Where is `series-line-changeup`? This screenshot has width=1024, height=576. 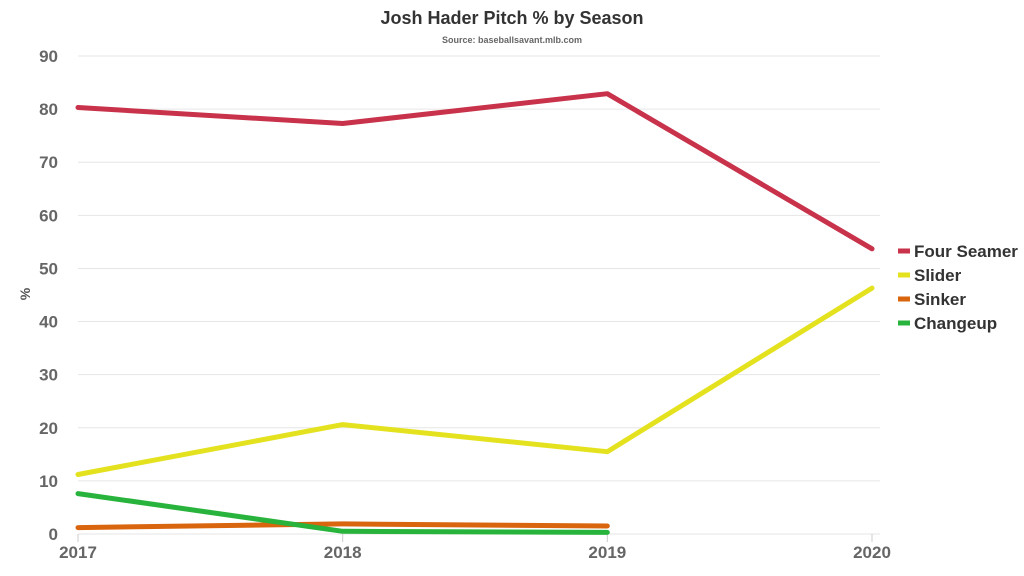
series-line-changeup is located at coordinates (342, 513).